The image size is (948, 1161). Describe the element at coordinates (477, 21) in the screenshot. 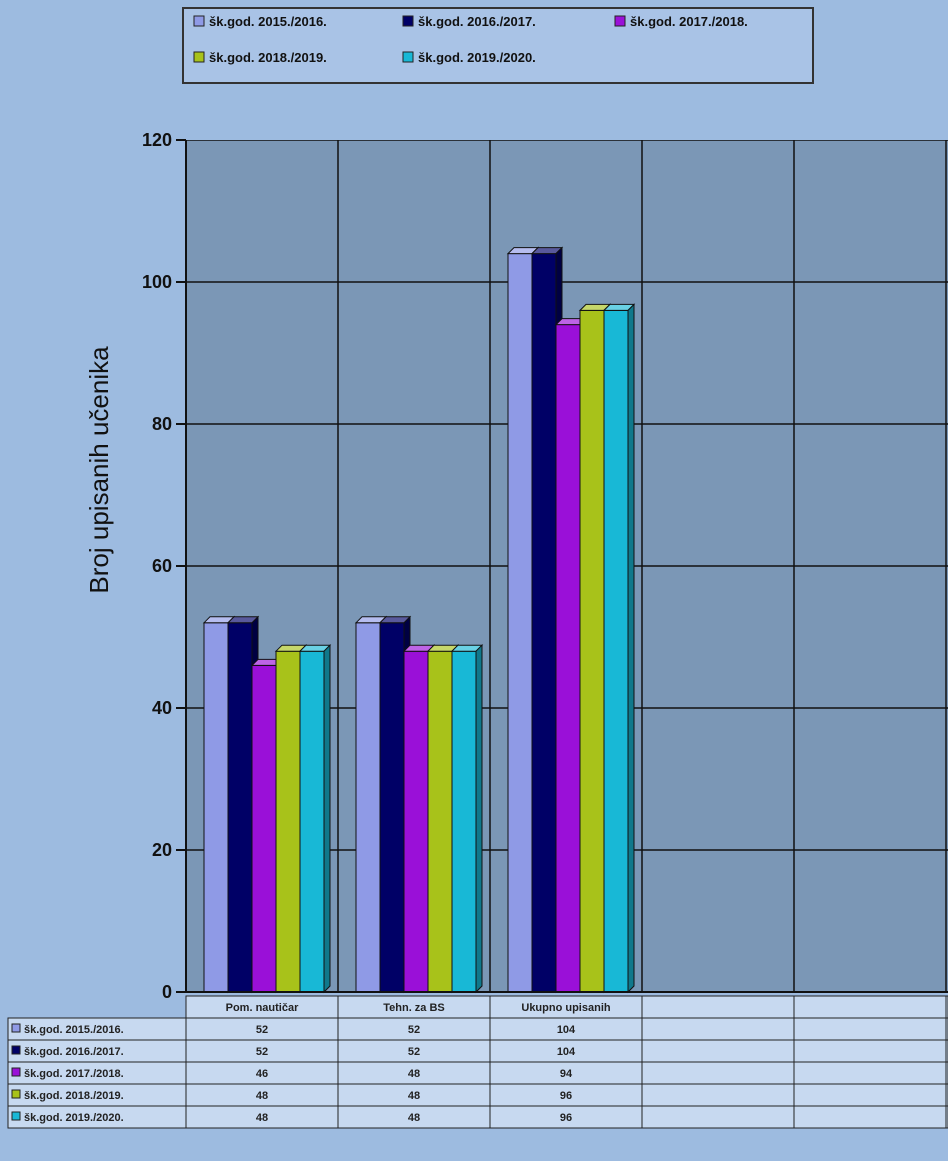

I see `legend-label: šk.god. 2016./2017.` at that location.